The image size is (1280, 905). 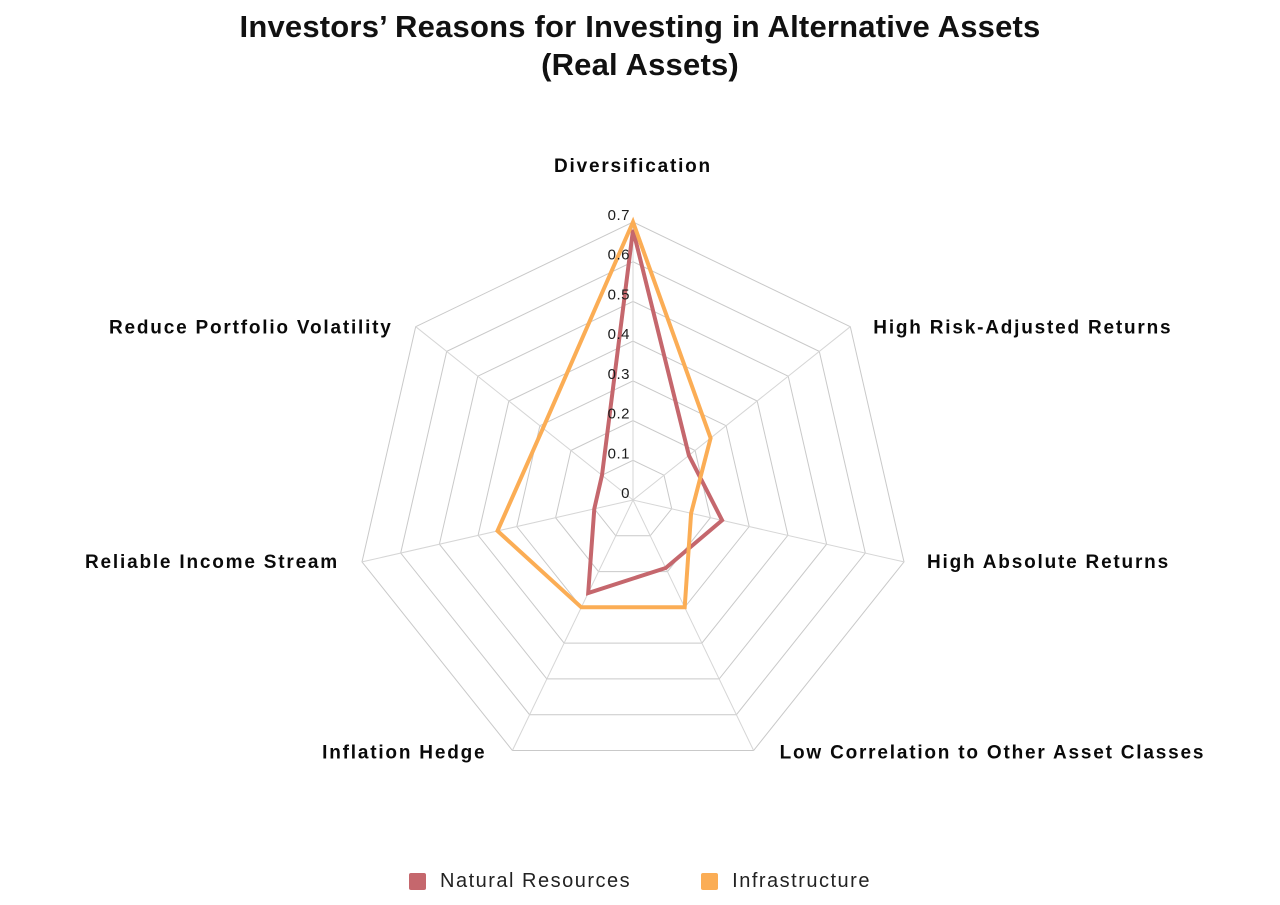 What do you see at coordinates (619, 294) in the screenshot?
I see `radial-tick-label: 0.5` at bounding box center [619, 294].